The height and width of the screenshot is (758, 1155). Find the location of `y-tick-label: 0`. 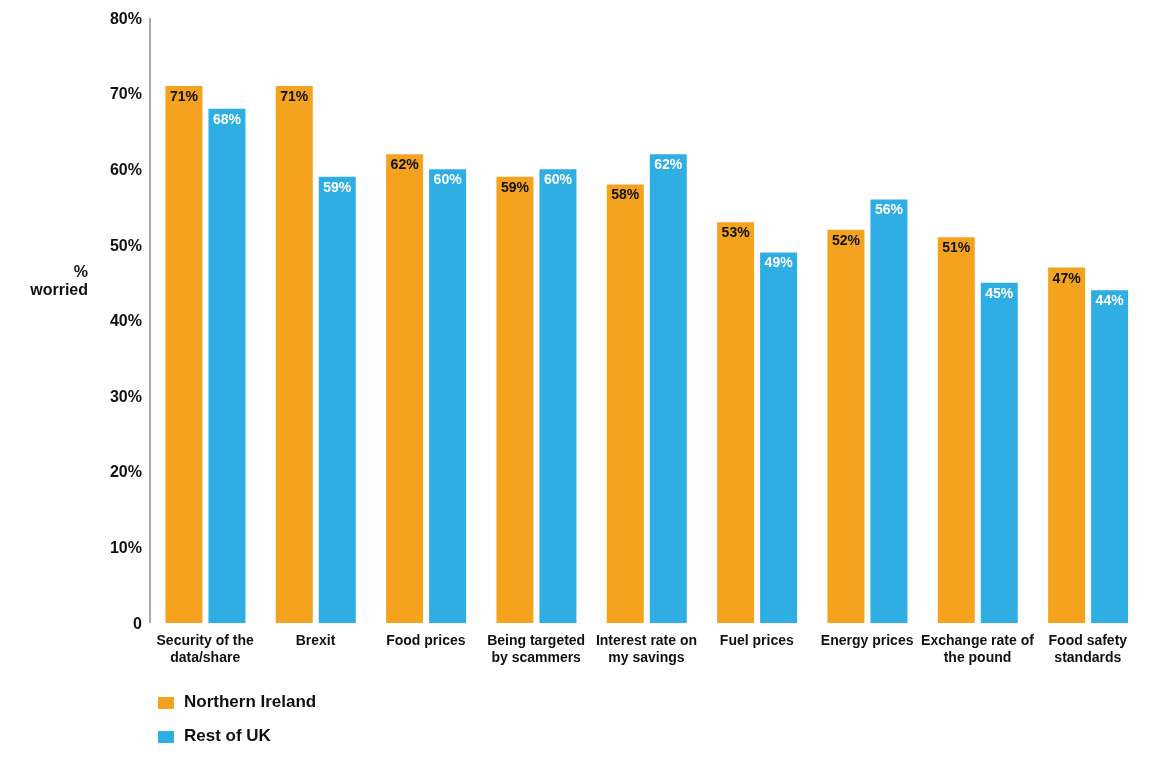

y-tick-label: 0 is located at coordinates (138, 623).